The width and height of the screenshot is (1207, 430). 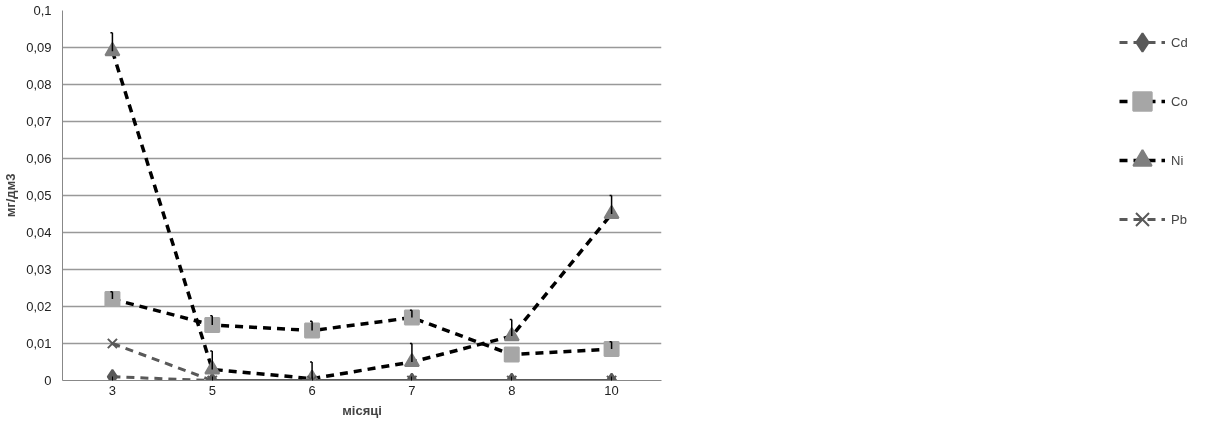 I want to click on legend-label: Pb, so click(x=1179, y=219).